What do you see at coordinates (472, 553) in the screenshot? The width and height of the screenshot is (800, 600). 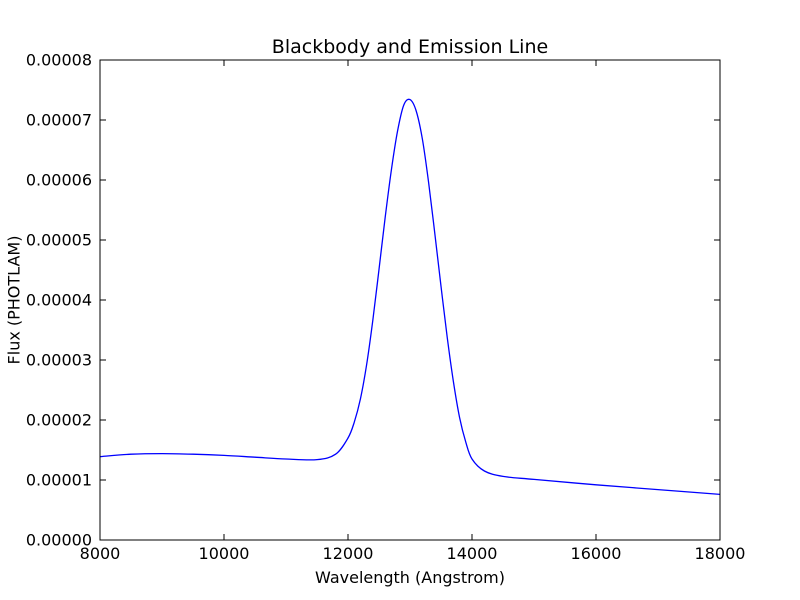 I see `x-tick-label: 14000` at bounding box center [472, 553].